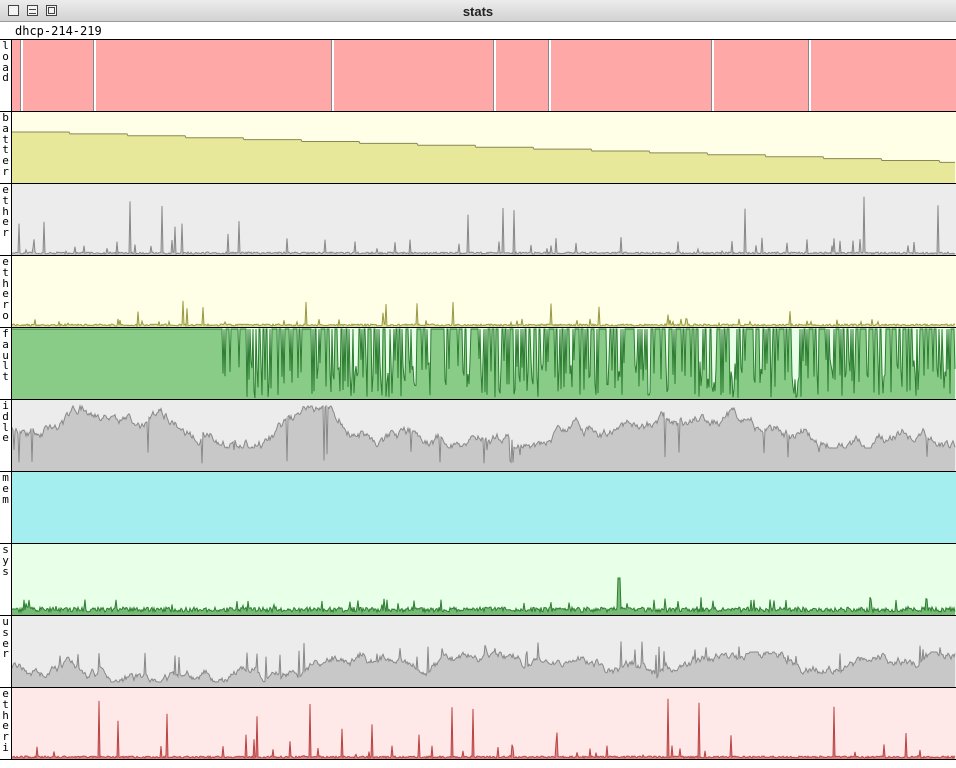 The height and width of the screenshot is (768, 956). I want to click on stat-graph-user, so click(484, 651).